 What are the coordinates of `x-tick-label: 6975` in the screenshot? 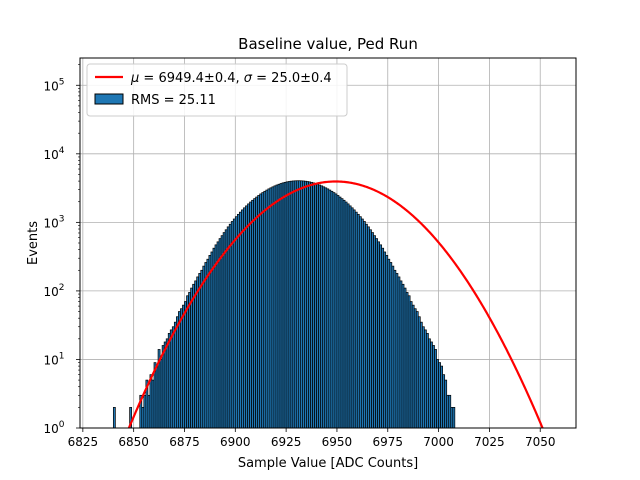 It's located at (387, 442).